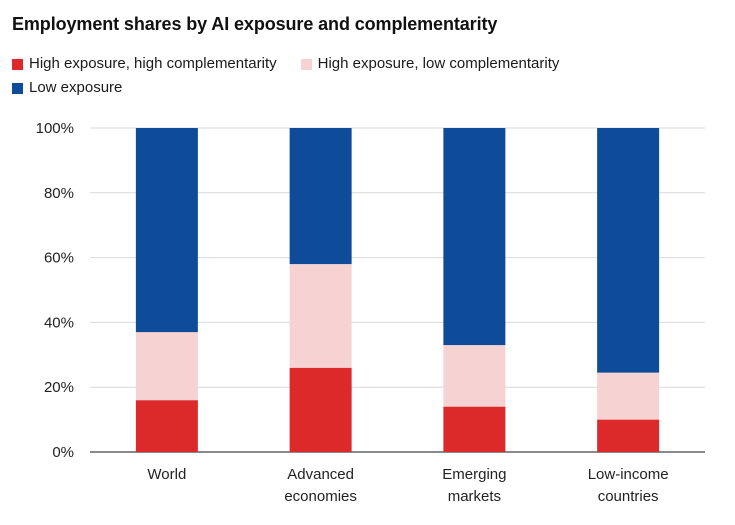 This screenshot has height=525, width=735. I want to click on y-tick-label: 20%, so click(59, 387).